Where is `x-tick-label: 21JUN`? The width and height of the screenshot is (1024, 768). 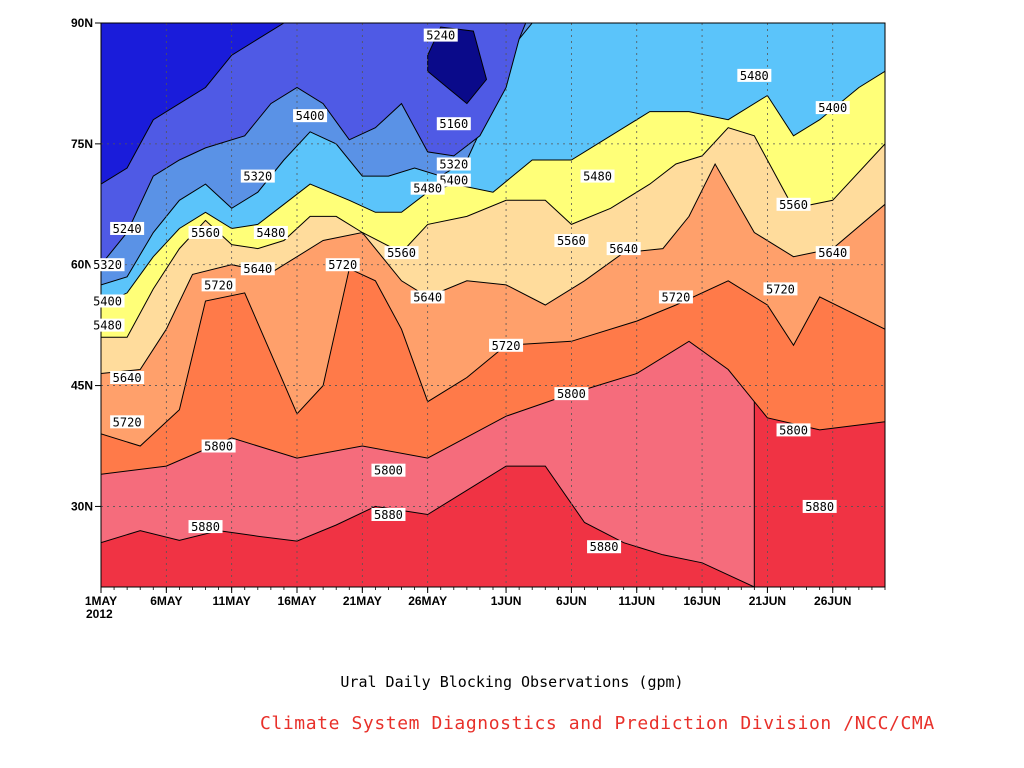 x-tick-label: 21JUN is located at coordinates (767, 601).